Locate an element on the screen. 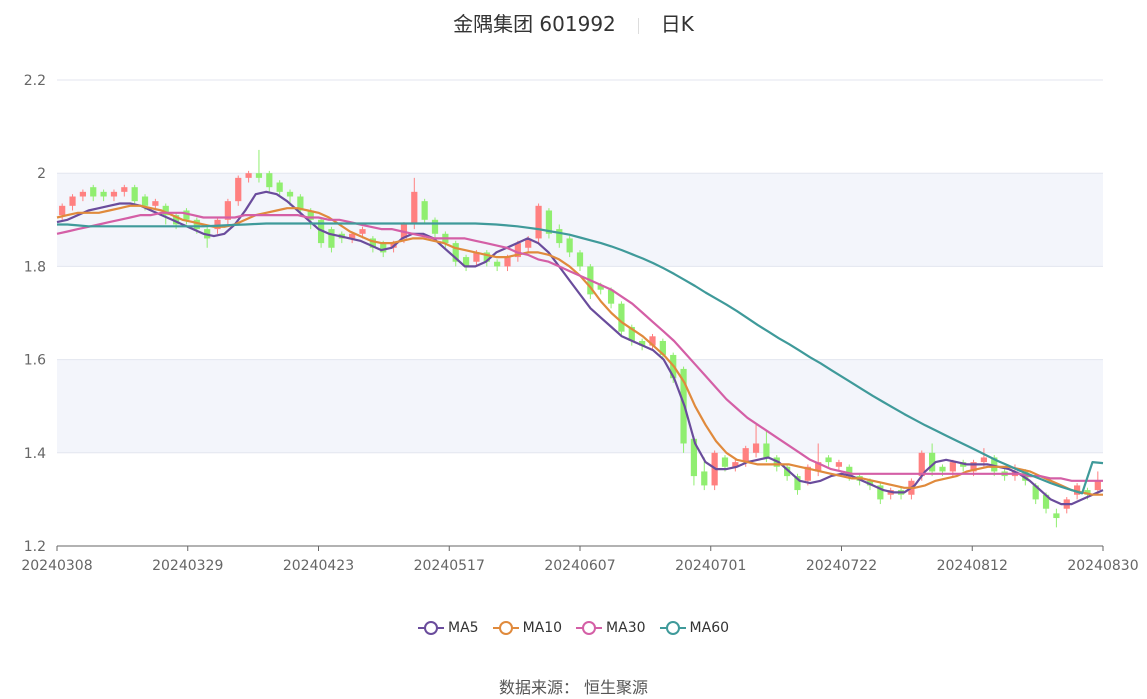 Image resolution: width=1147 pixels, height=699 pixels. legend-item-ma5: MA5 is located at coordinates (448, 628).